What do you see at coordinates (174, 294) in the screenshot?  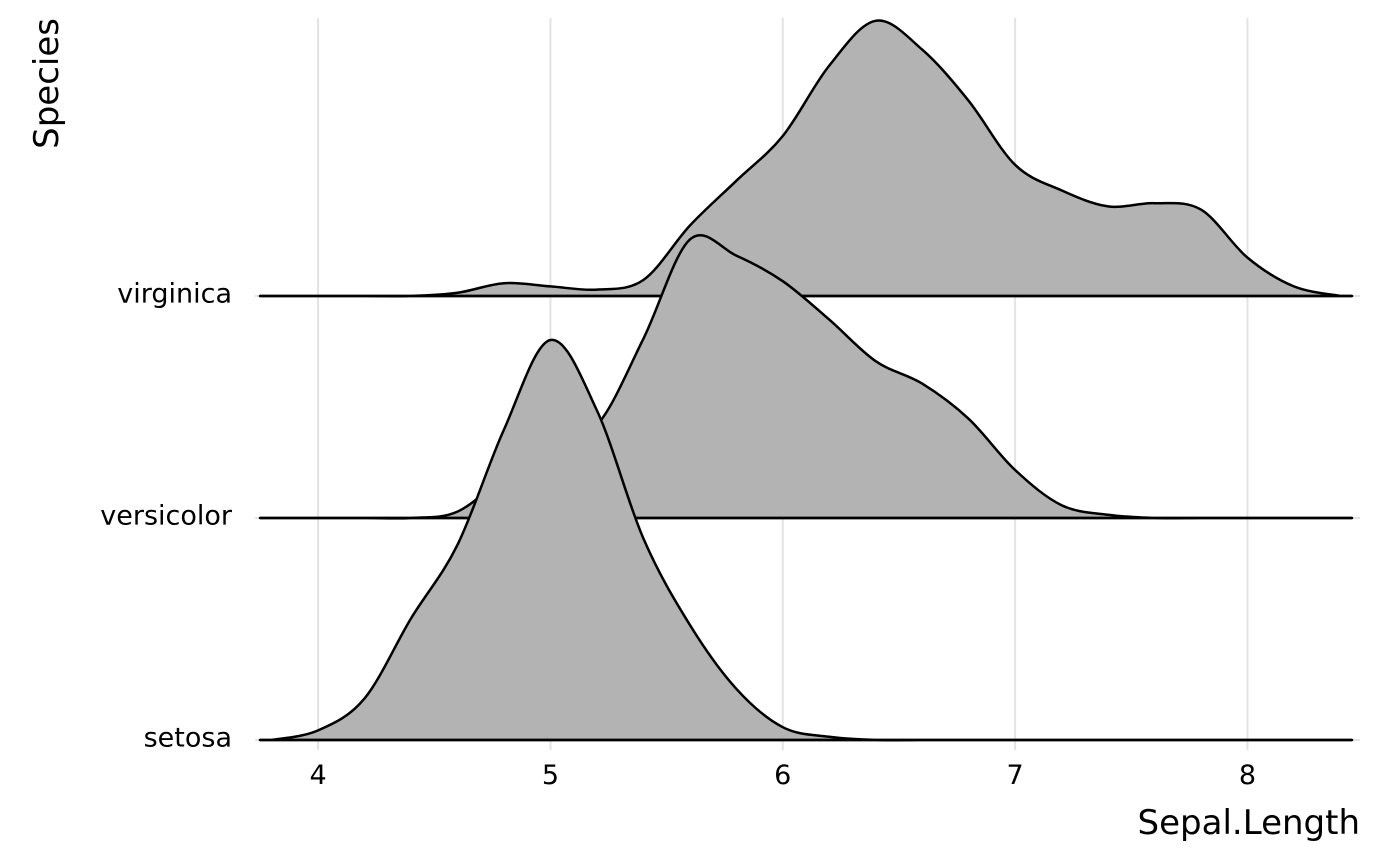 I see `y-tick-label: virginica` at bounding box center [174, 294].